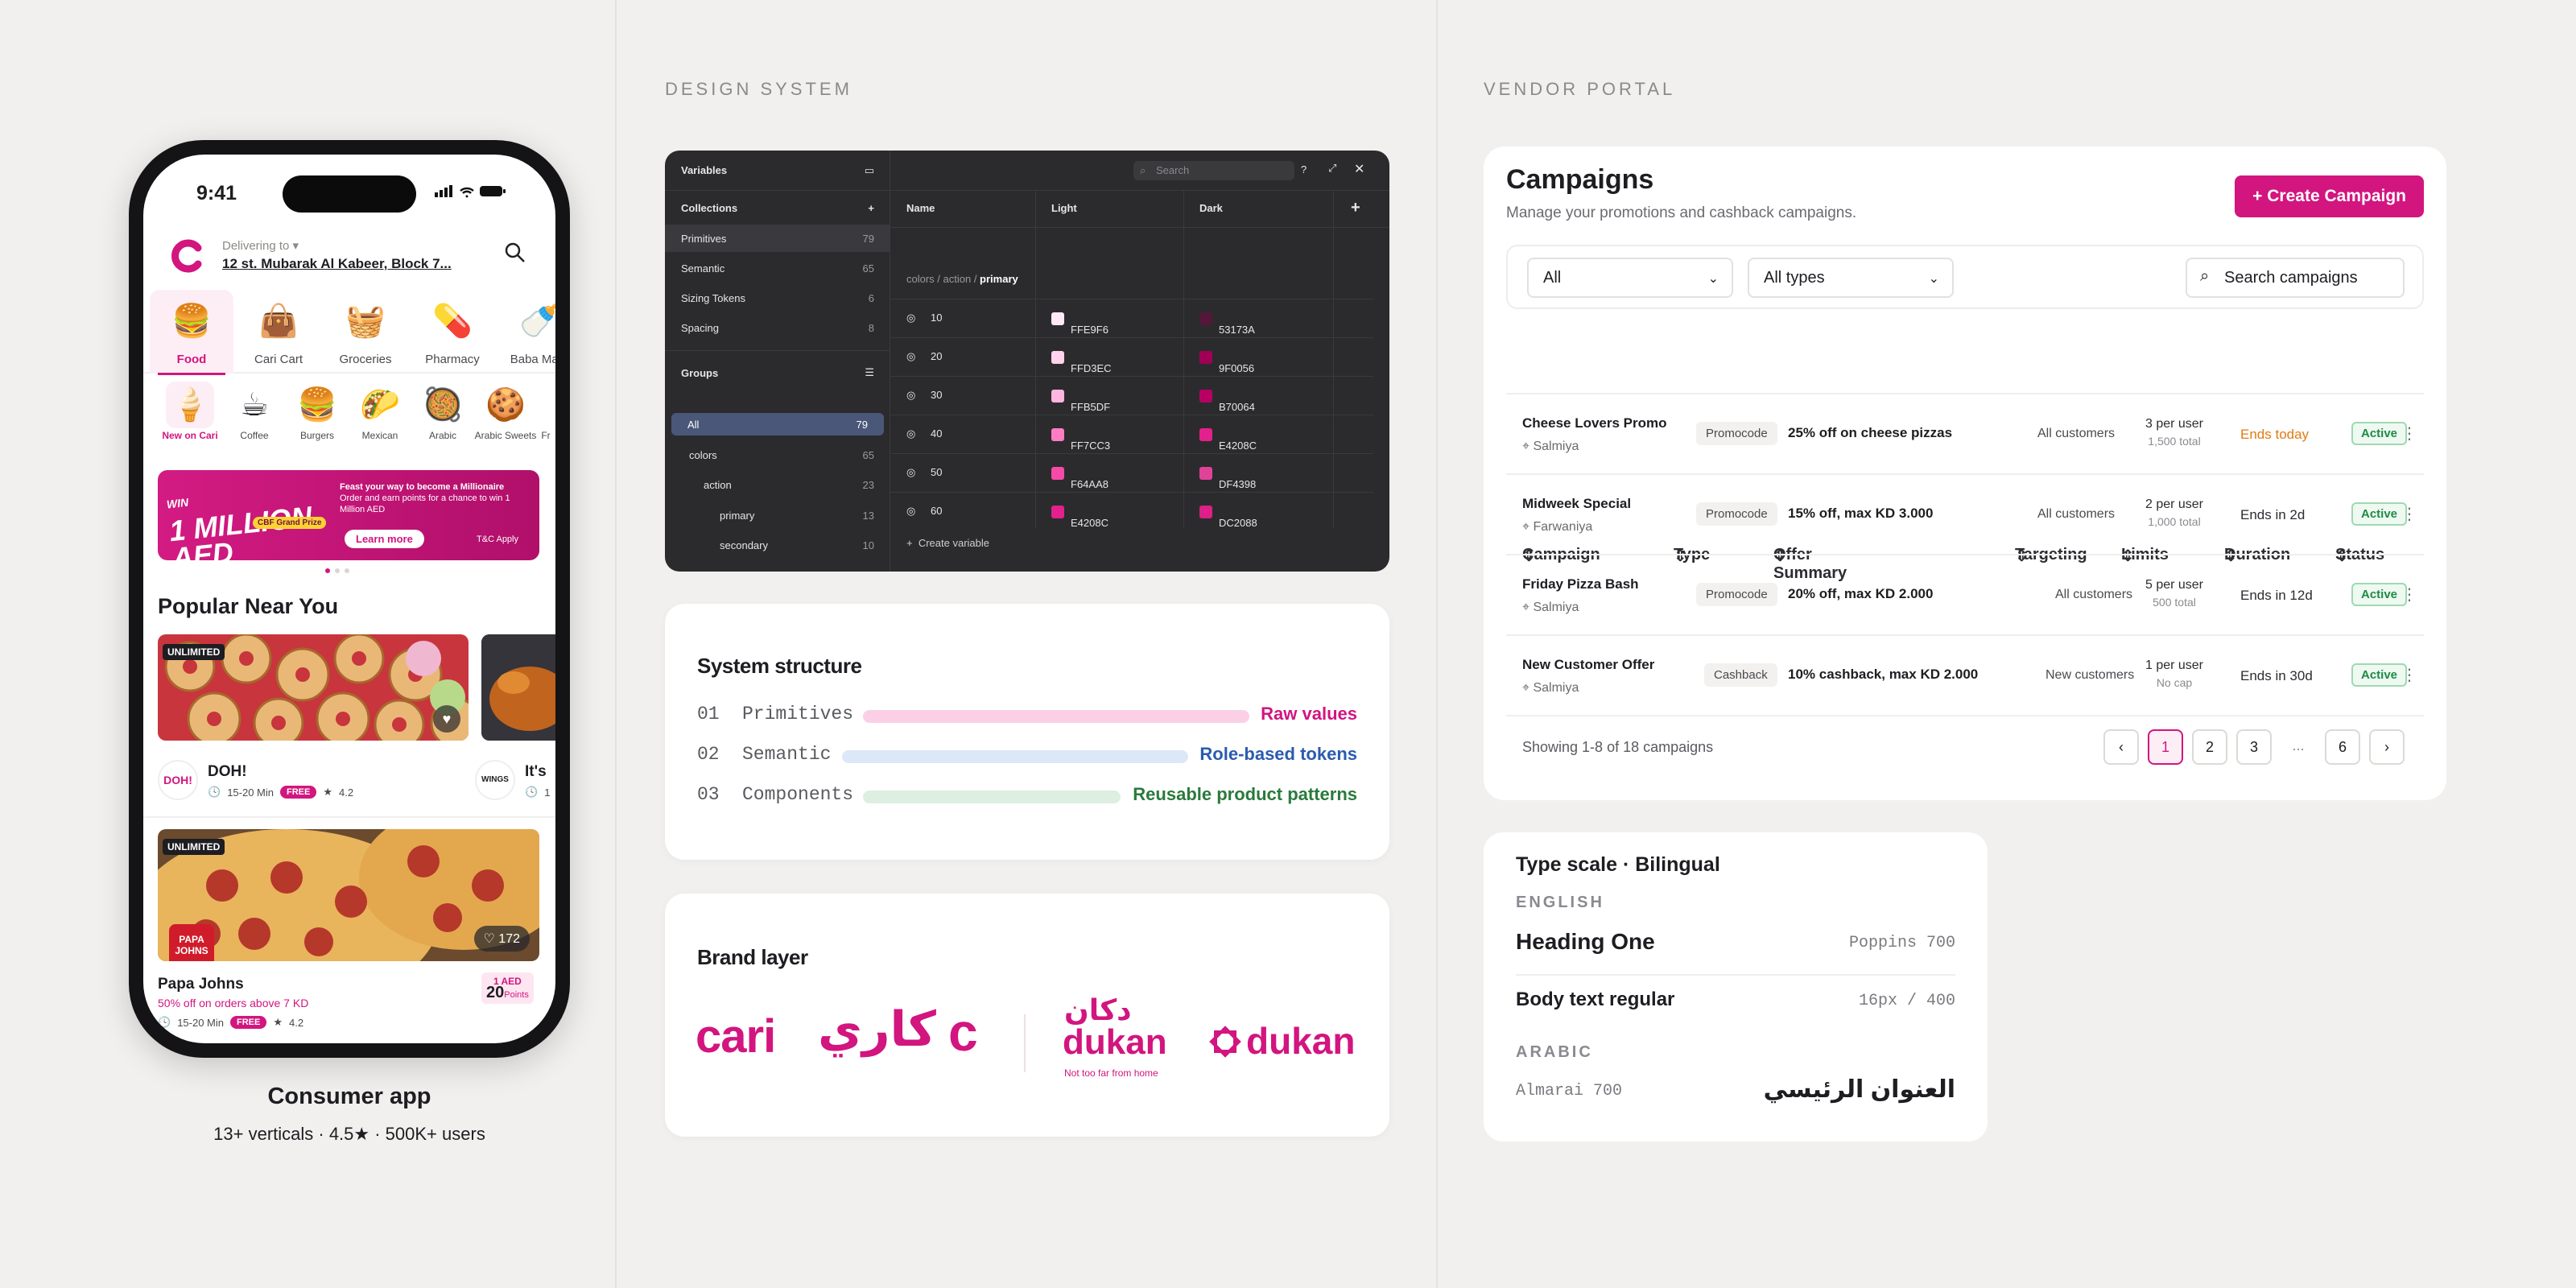  What do you see at coordinates (1079, 324) in the screenshot?
I see `light-value: FFE9F6` at bounding box center [1079, 324].